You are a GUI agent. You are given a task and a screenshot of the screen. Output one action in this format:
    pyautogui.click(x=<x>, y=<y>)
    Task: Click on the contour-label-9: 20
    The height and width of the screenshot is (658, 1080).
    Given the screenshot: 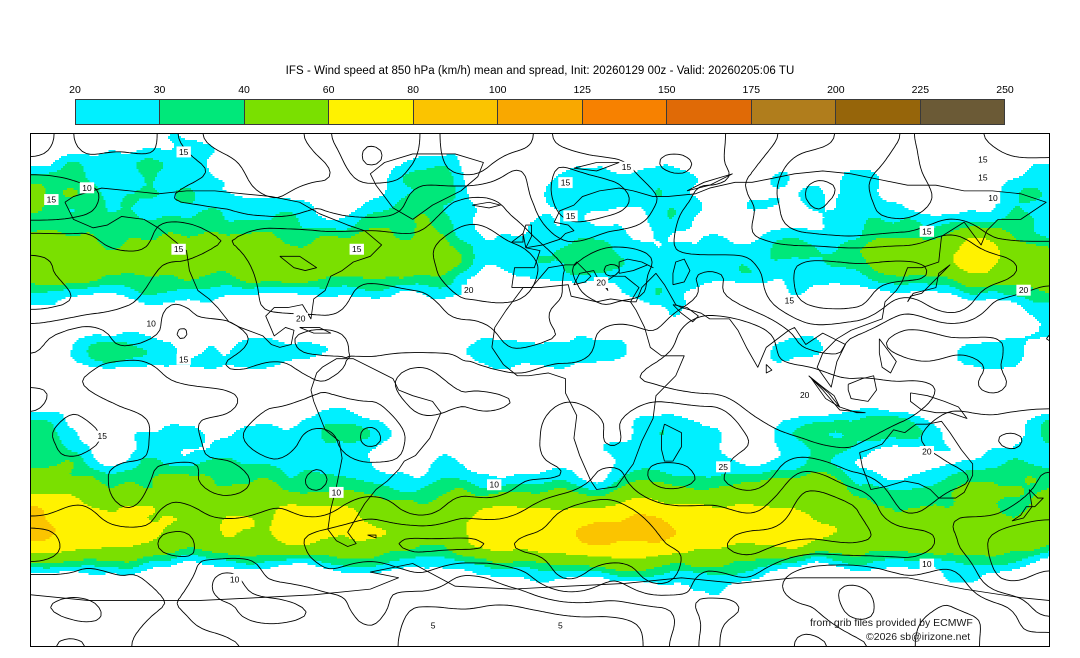 What is the action you would take?
    pyautogui.click(x=601, y=283)
    